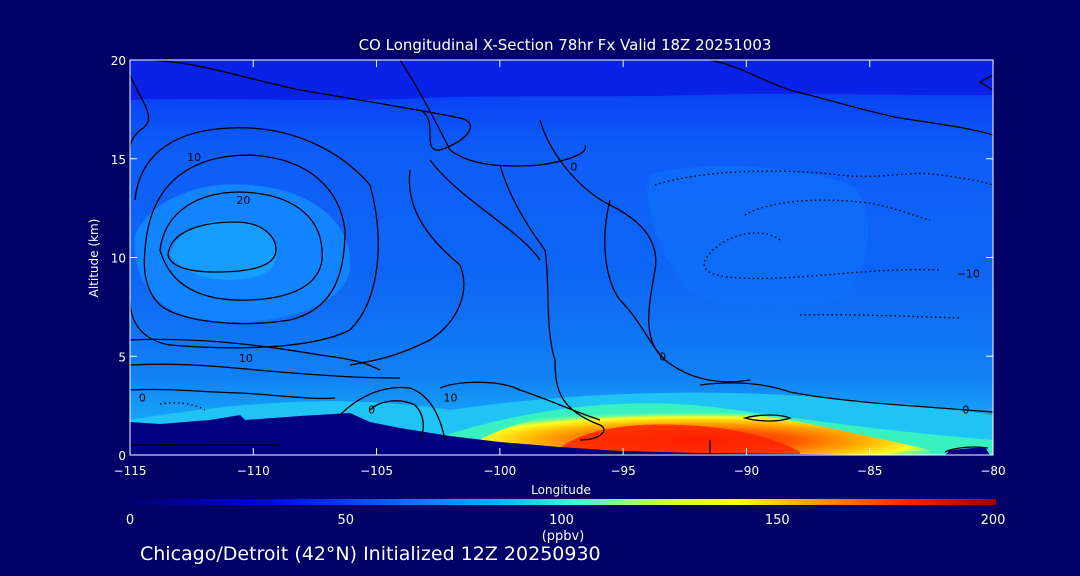 This screenshot has height=576, width=1080. What do you see at coordinates (376, 471) in the screenshot?
I see `x-tick-label: −105` at bounding box center [376, 471].